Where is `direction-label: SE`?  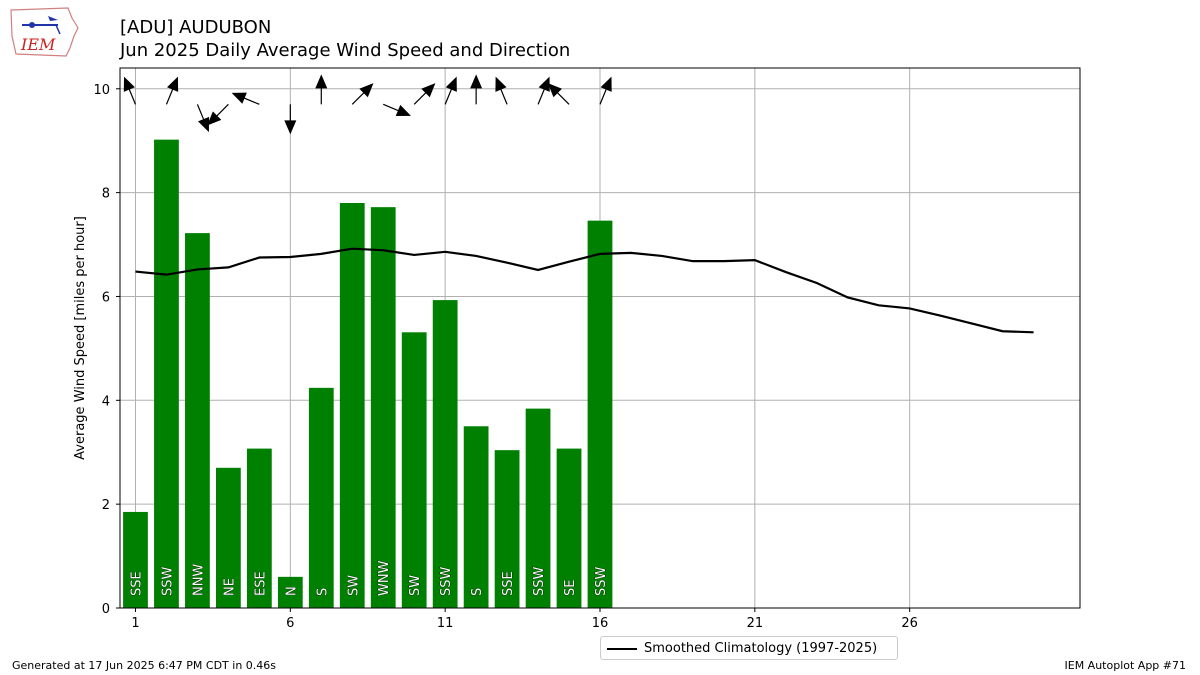
direction-label: SE is located at coordinates (570, 588).